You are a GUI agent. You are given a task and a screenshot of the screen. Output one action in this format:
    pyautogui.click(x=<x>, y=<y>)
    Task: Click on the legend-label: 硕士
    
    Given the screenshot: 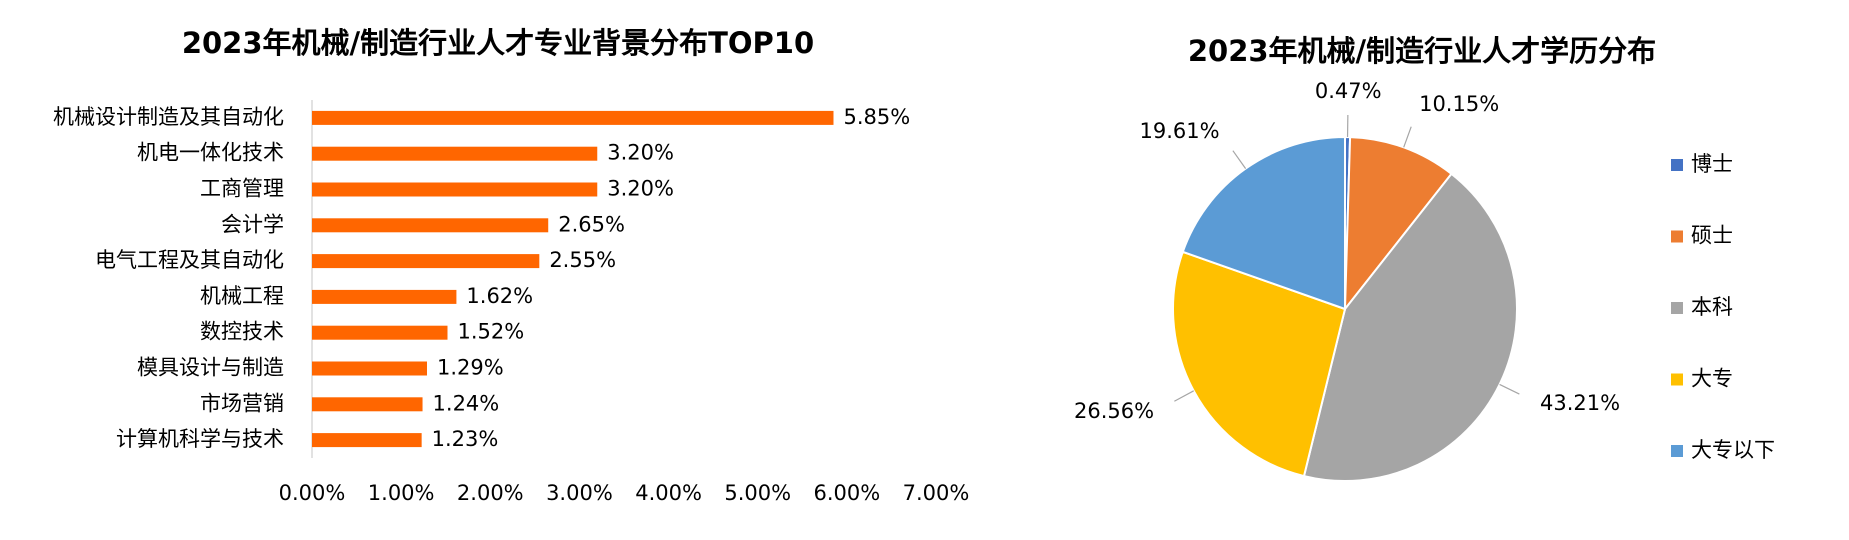 What is the action you would take?
    pyautogui.click(x=1712, y=236)
    